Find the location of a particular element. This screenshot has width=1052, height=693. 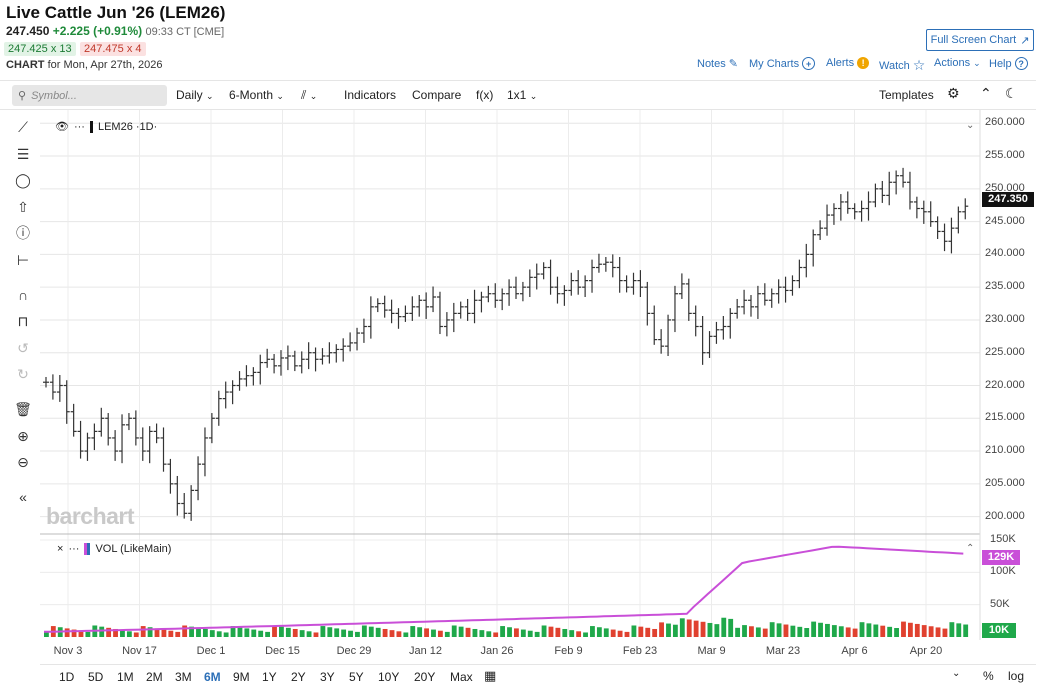

compare-button: Compare is located at coordinates (437, 95).